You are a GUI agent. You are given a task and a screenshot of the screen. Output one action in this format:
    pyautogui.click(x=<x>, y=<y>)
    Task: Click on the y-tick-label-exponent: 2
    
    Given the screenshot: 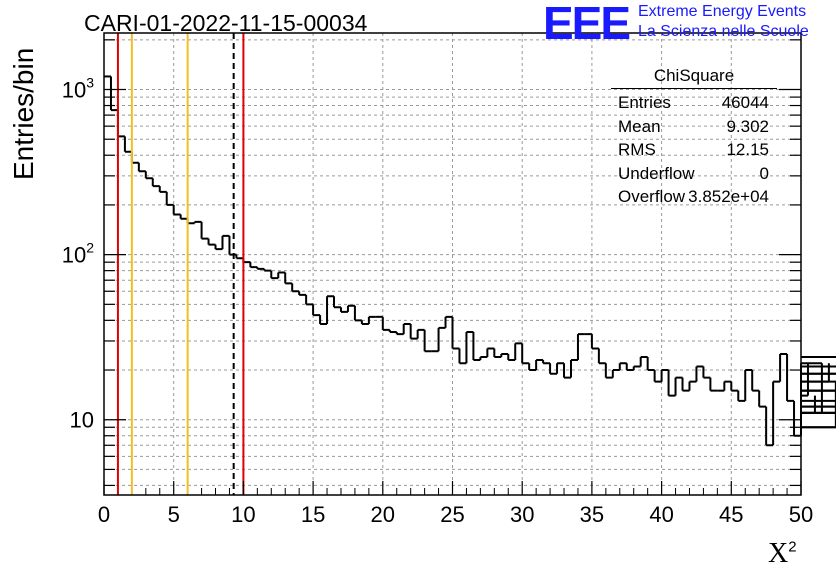 What is the action you would take?
    pyautogui.click(x=90, y=248)
    